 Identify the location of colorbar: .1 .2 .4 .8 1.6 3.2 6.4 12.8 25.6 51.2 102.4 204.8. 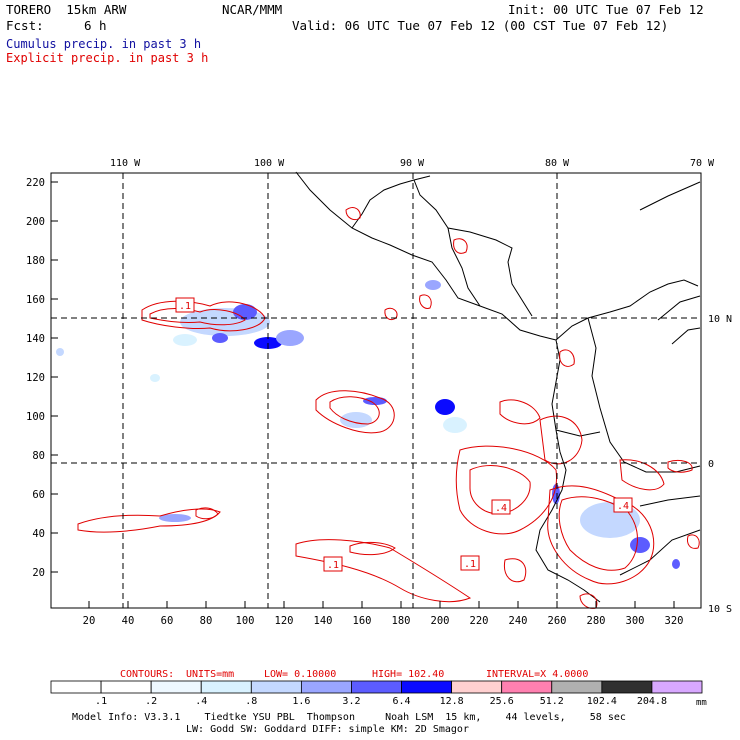
(376, 693).